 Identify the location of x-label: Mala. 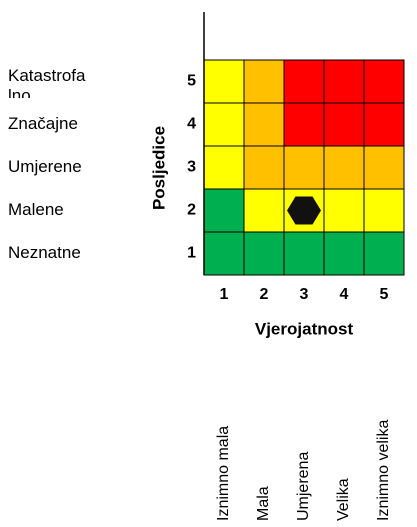
(263, 503).